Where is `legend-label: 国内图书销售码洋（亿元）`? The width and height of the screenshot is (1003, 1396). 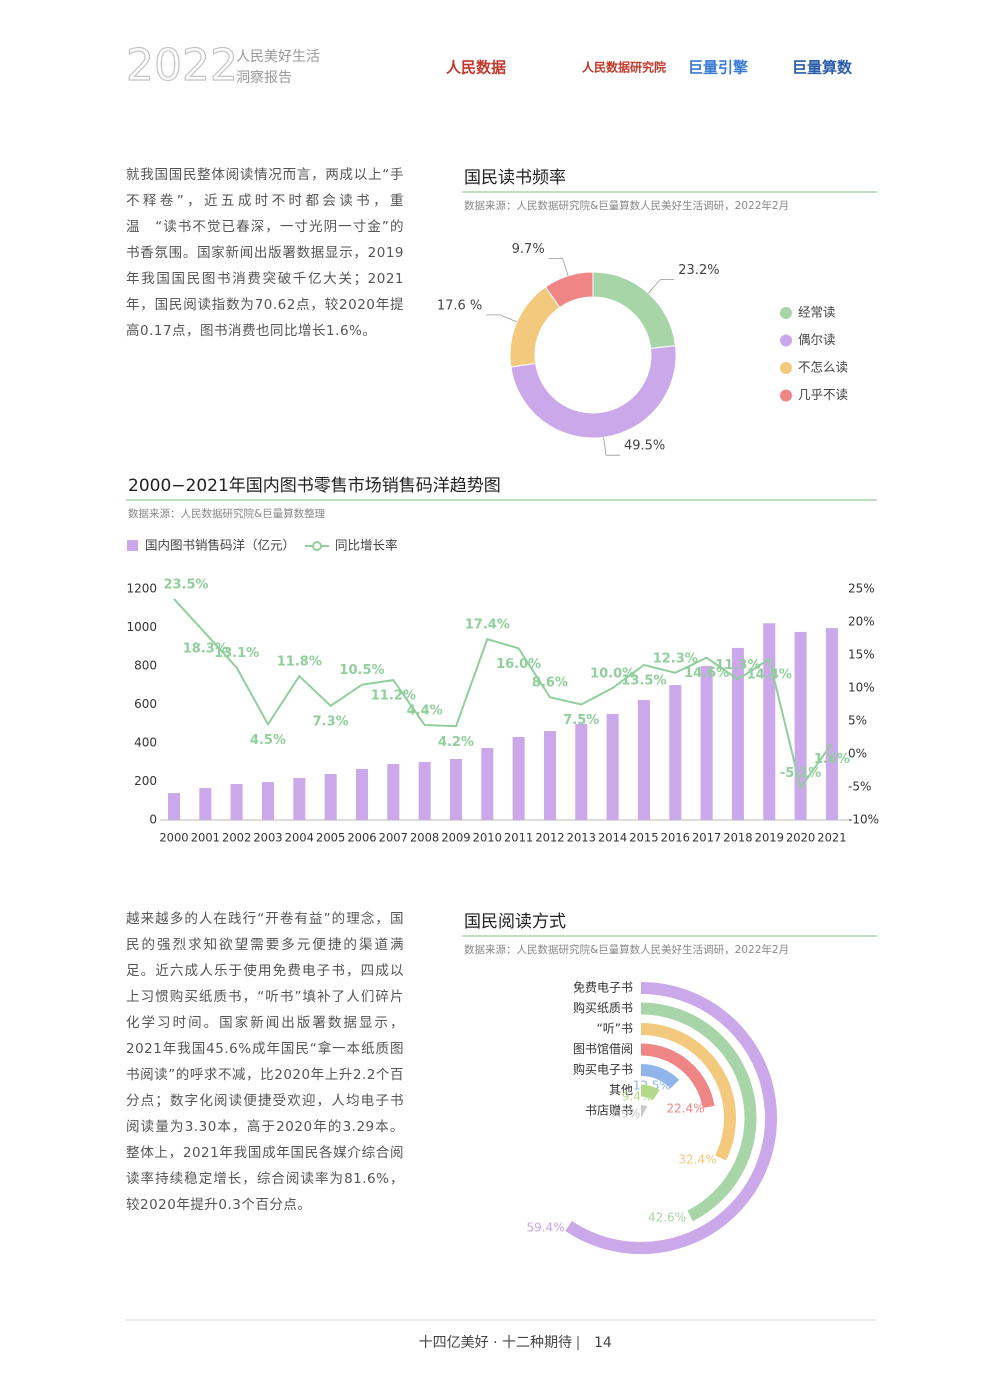 legend-label: 国内图书销售码洋（亿元） is located at coordinates (220, 545).